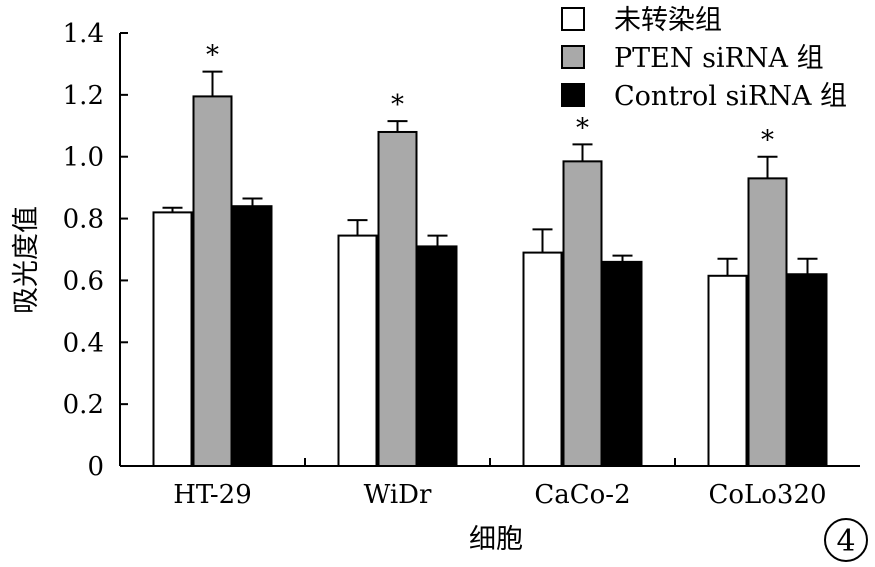 This screenshot has height=567, width=875. I want to click on panel-number-circle, so click(846, 540).